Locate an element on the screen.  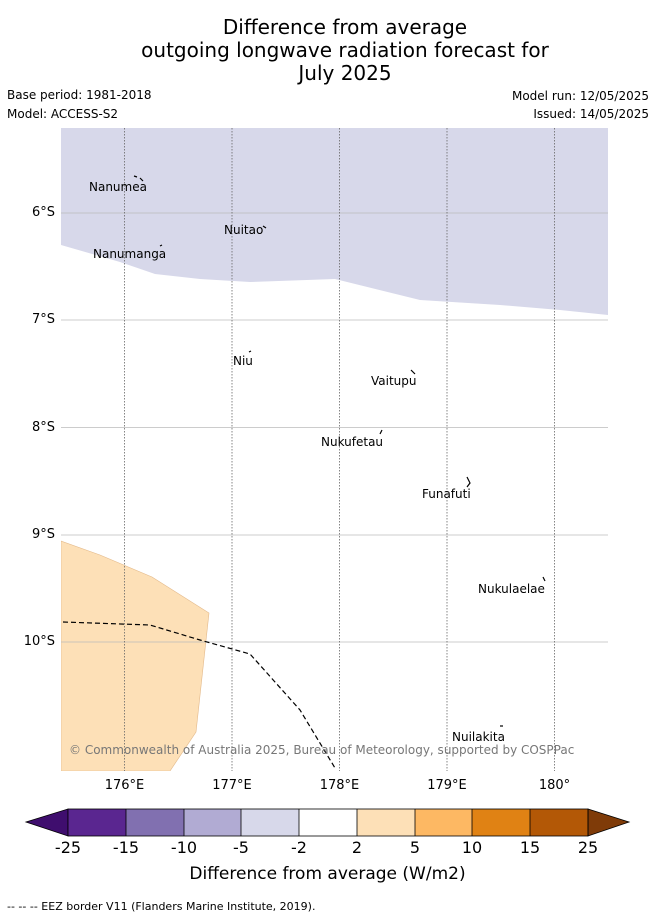
colorbar-tick-label: -2 is located at coordinates (299, 847).